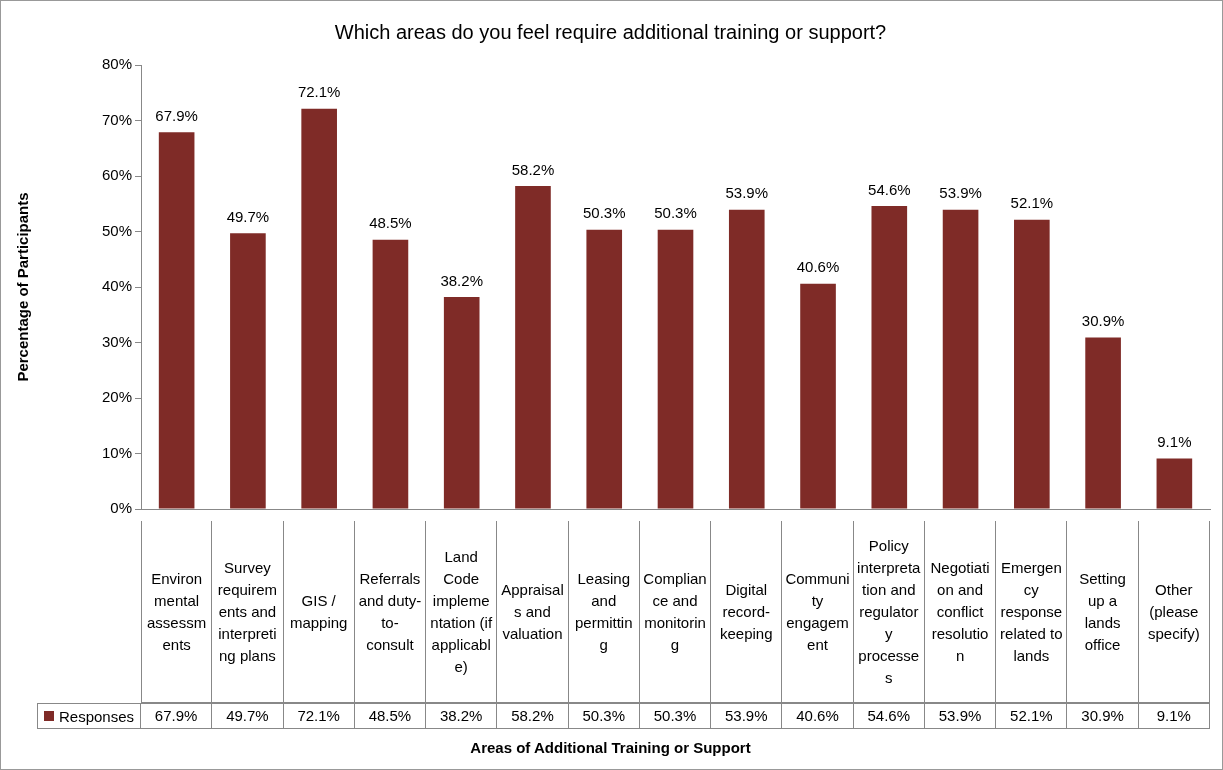 The width and height of the screenshot is (1223, 770). I want to click on x-axis-title: Areas of Additional Training or Support, so click(610, 747).